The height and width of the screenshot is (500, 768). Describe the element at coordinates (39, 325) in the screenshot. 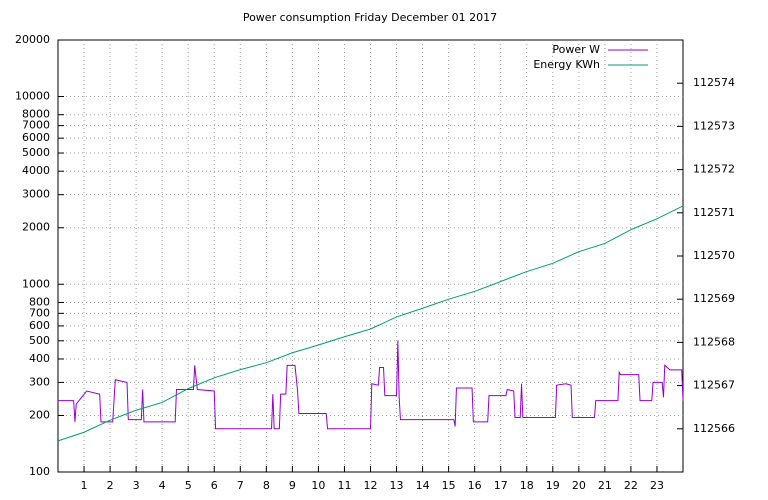

I see `y-tick-label: 600` at that location.